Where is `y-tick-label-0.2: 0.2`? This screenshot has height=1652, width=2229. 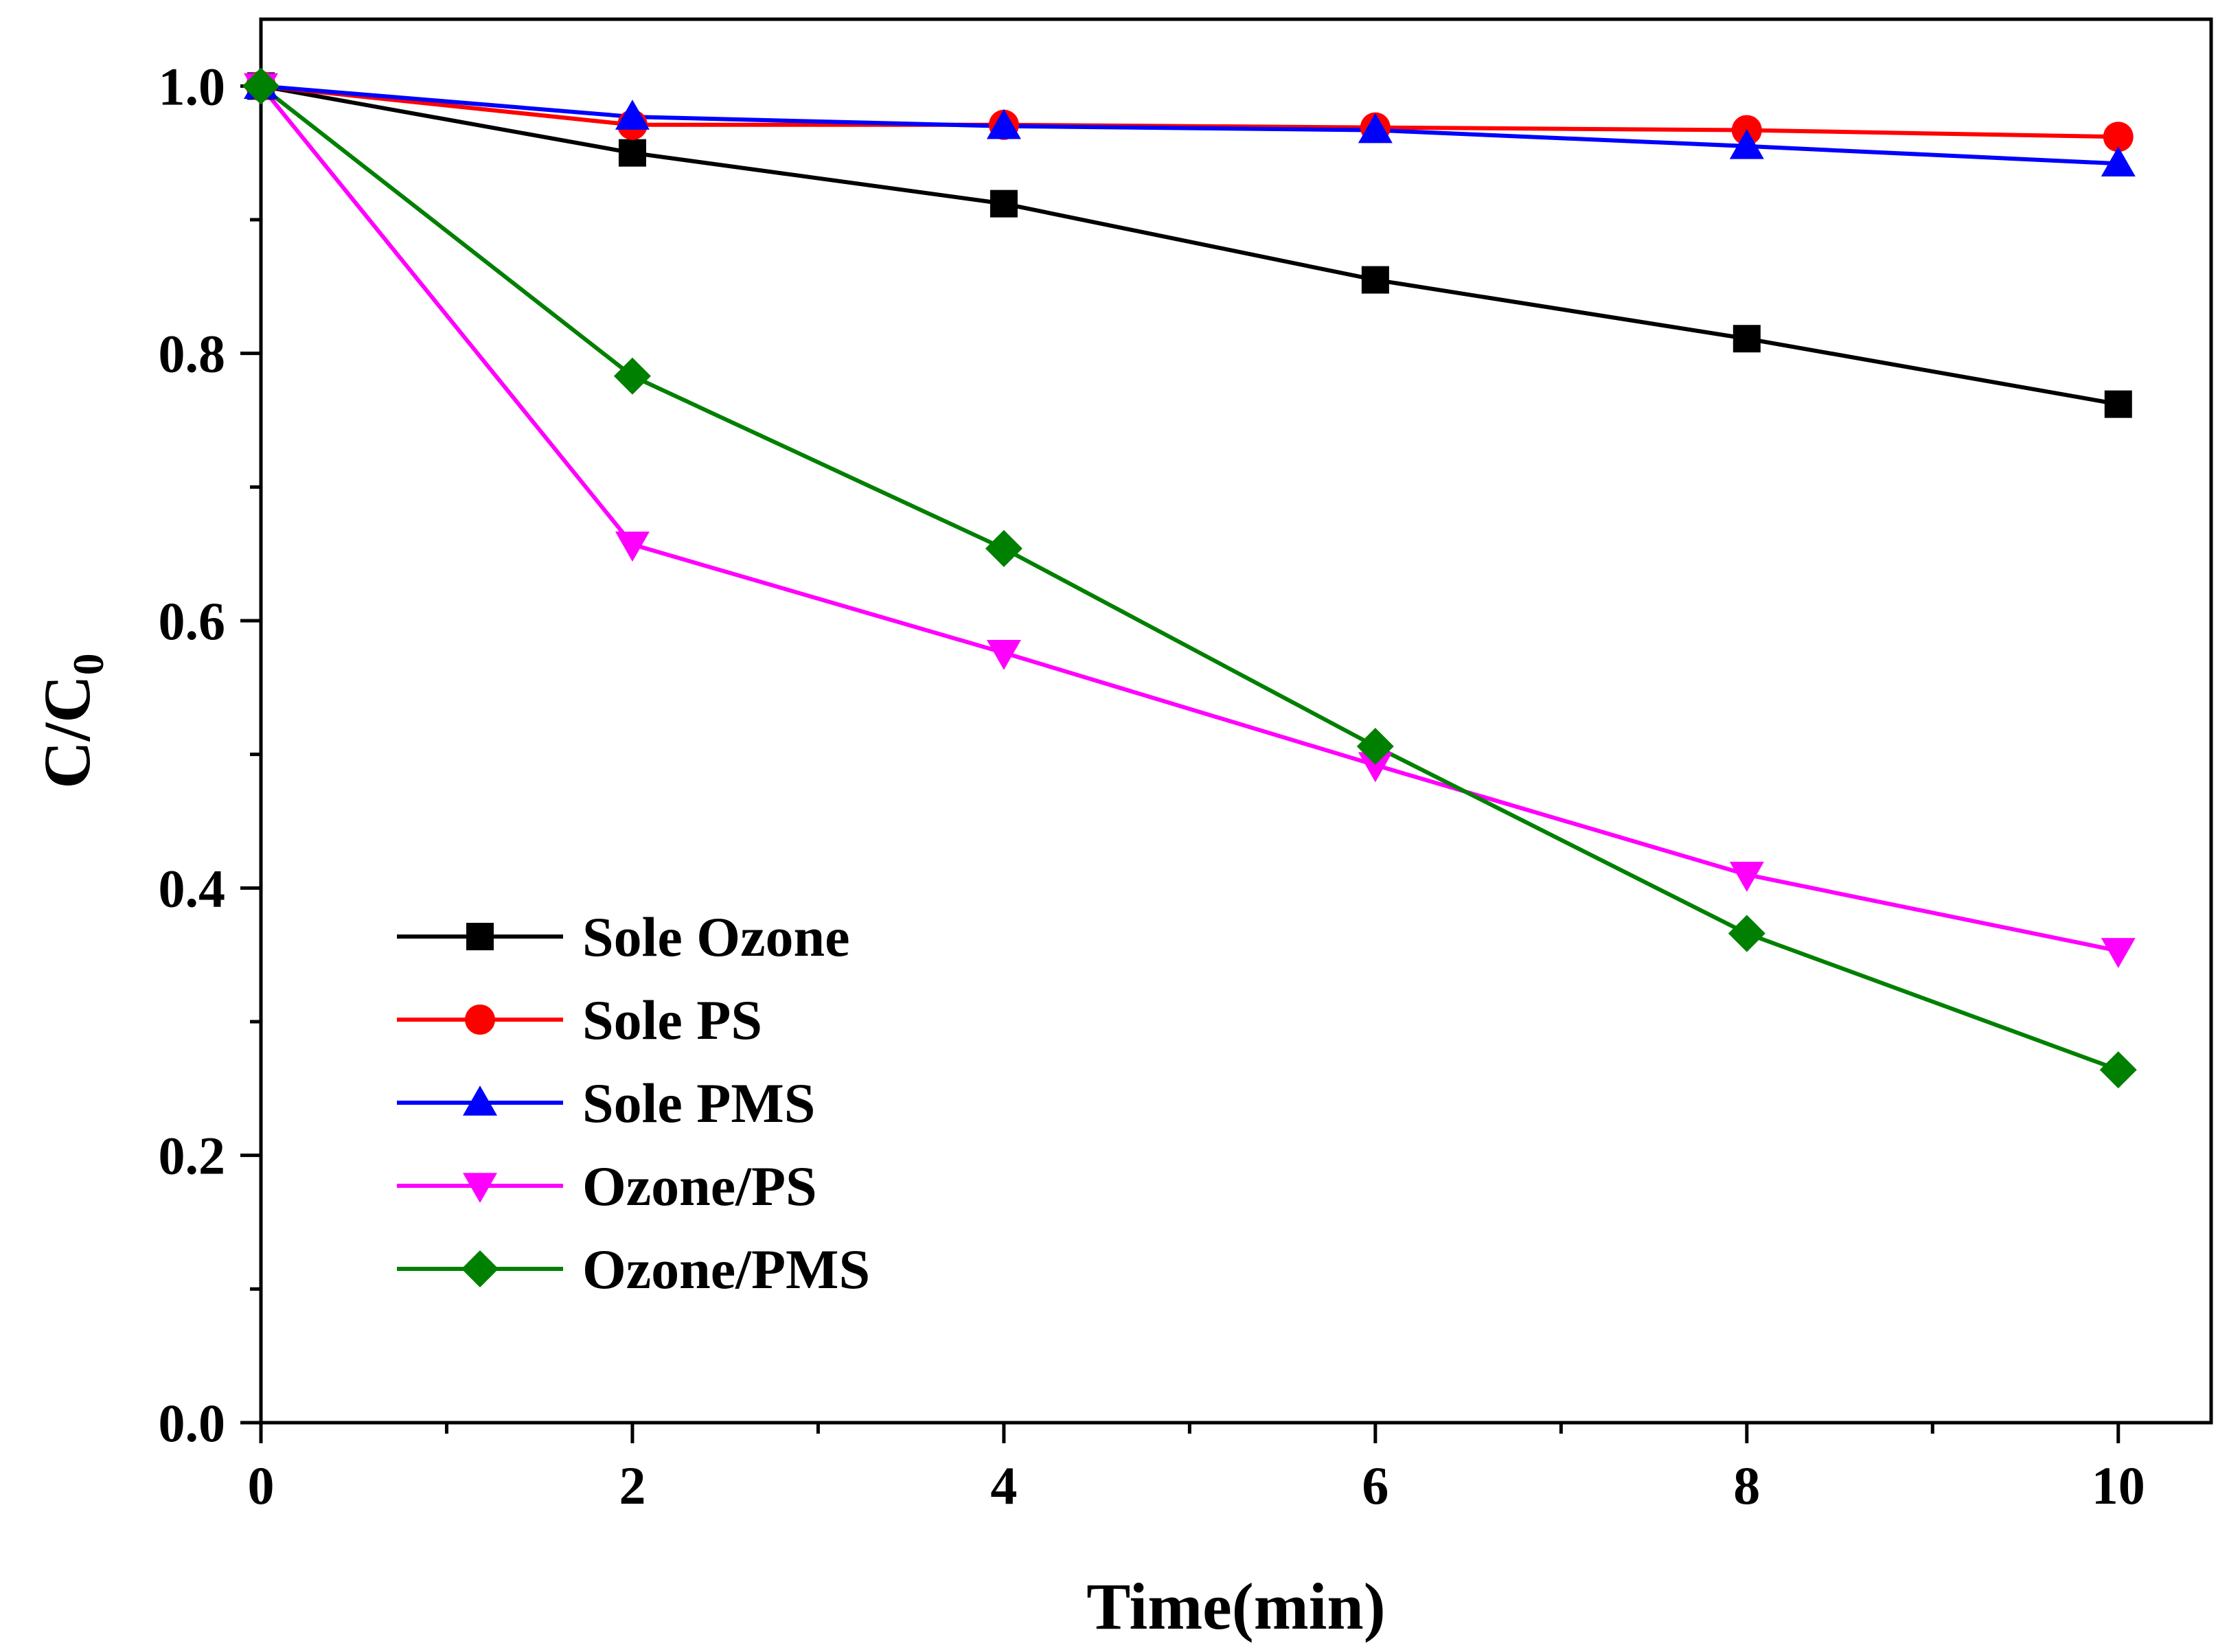
y-tick-label-0.2: 0.2 is located at coordinates (192, 1156).